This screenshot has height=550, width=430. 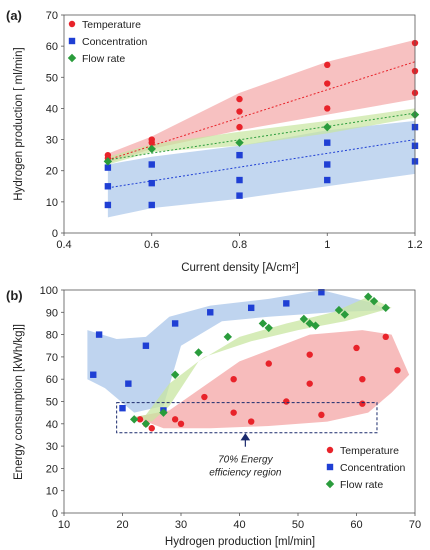 What do you see at coordinates (14, 15) in the screenshot?
I see `panel-a-label: (a)` at bounding box center [14, 15].